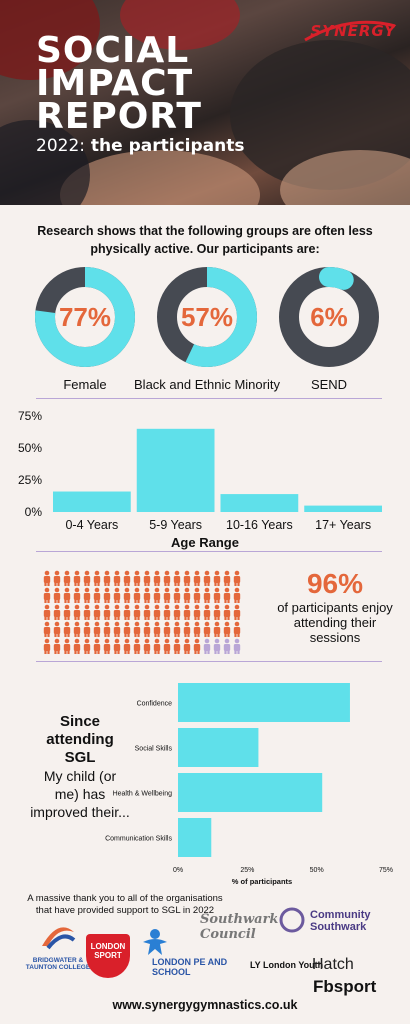  What do you see at coordinates (175, 525) in the screenshot?
I see `x-tick-label: 5-9 Years` at bounding box center [175, 525].